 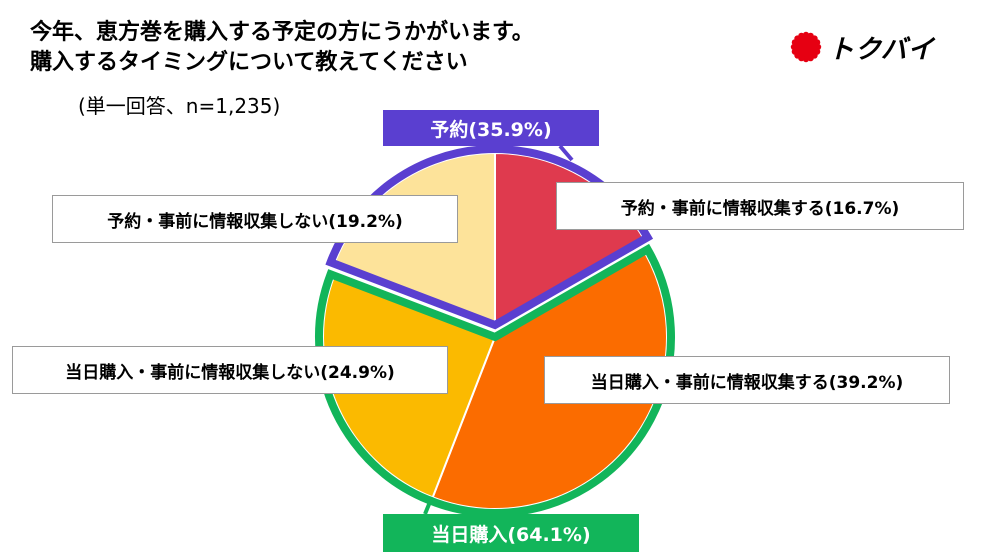 I want to click on sun-core, so click(x=806, y=47).